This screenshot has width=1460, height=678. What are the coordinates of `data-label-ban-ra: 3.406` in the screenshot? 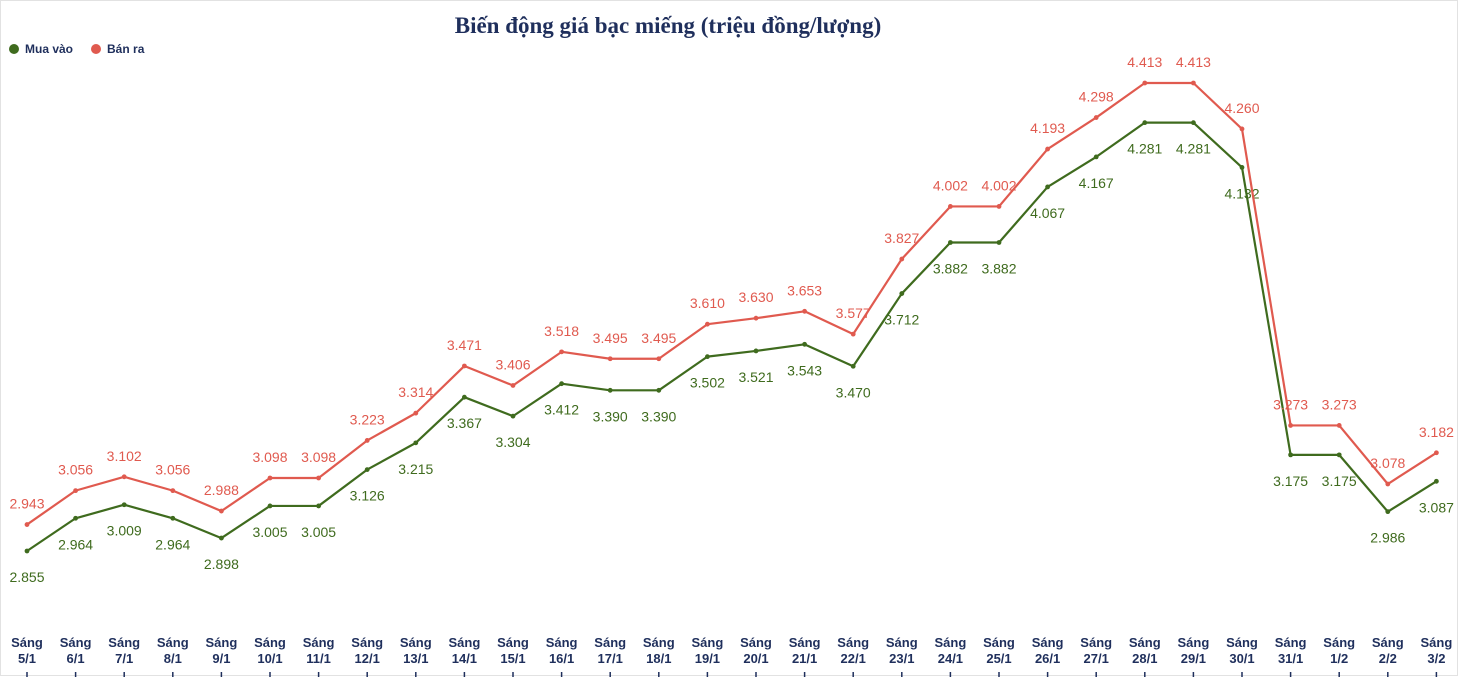 It's located at (512, 364).